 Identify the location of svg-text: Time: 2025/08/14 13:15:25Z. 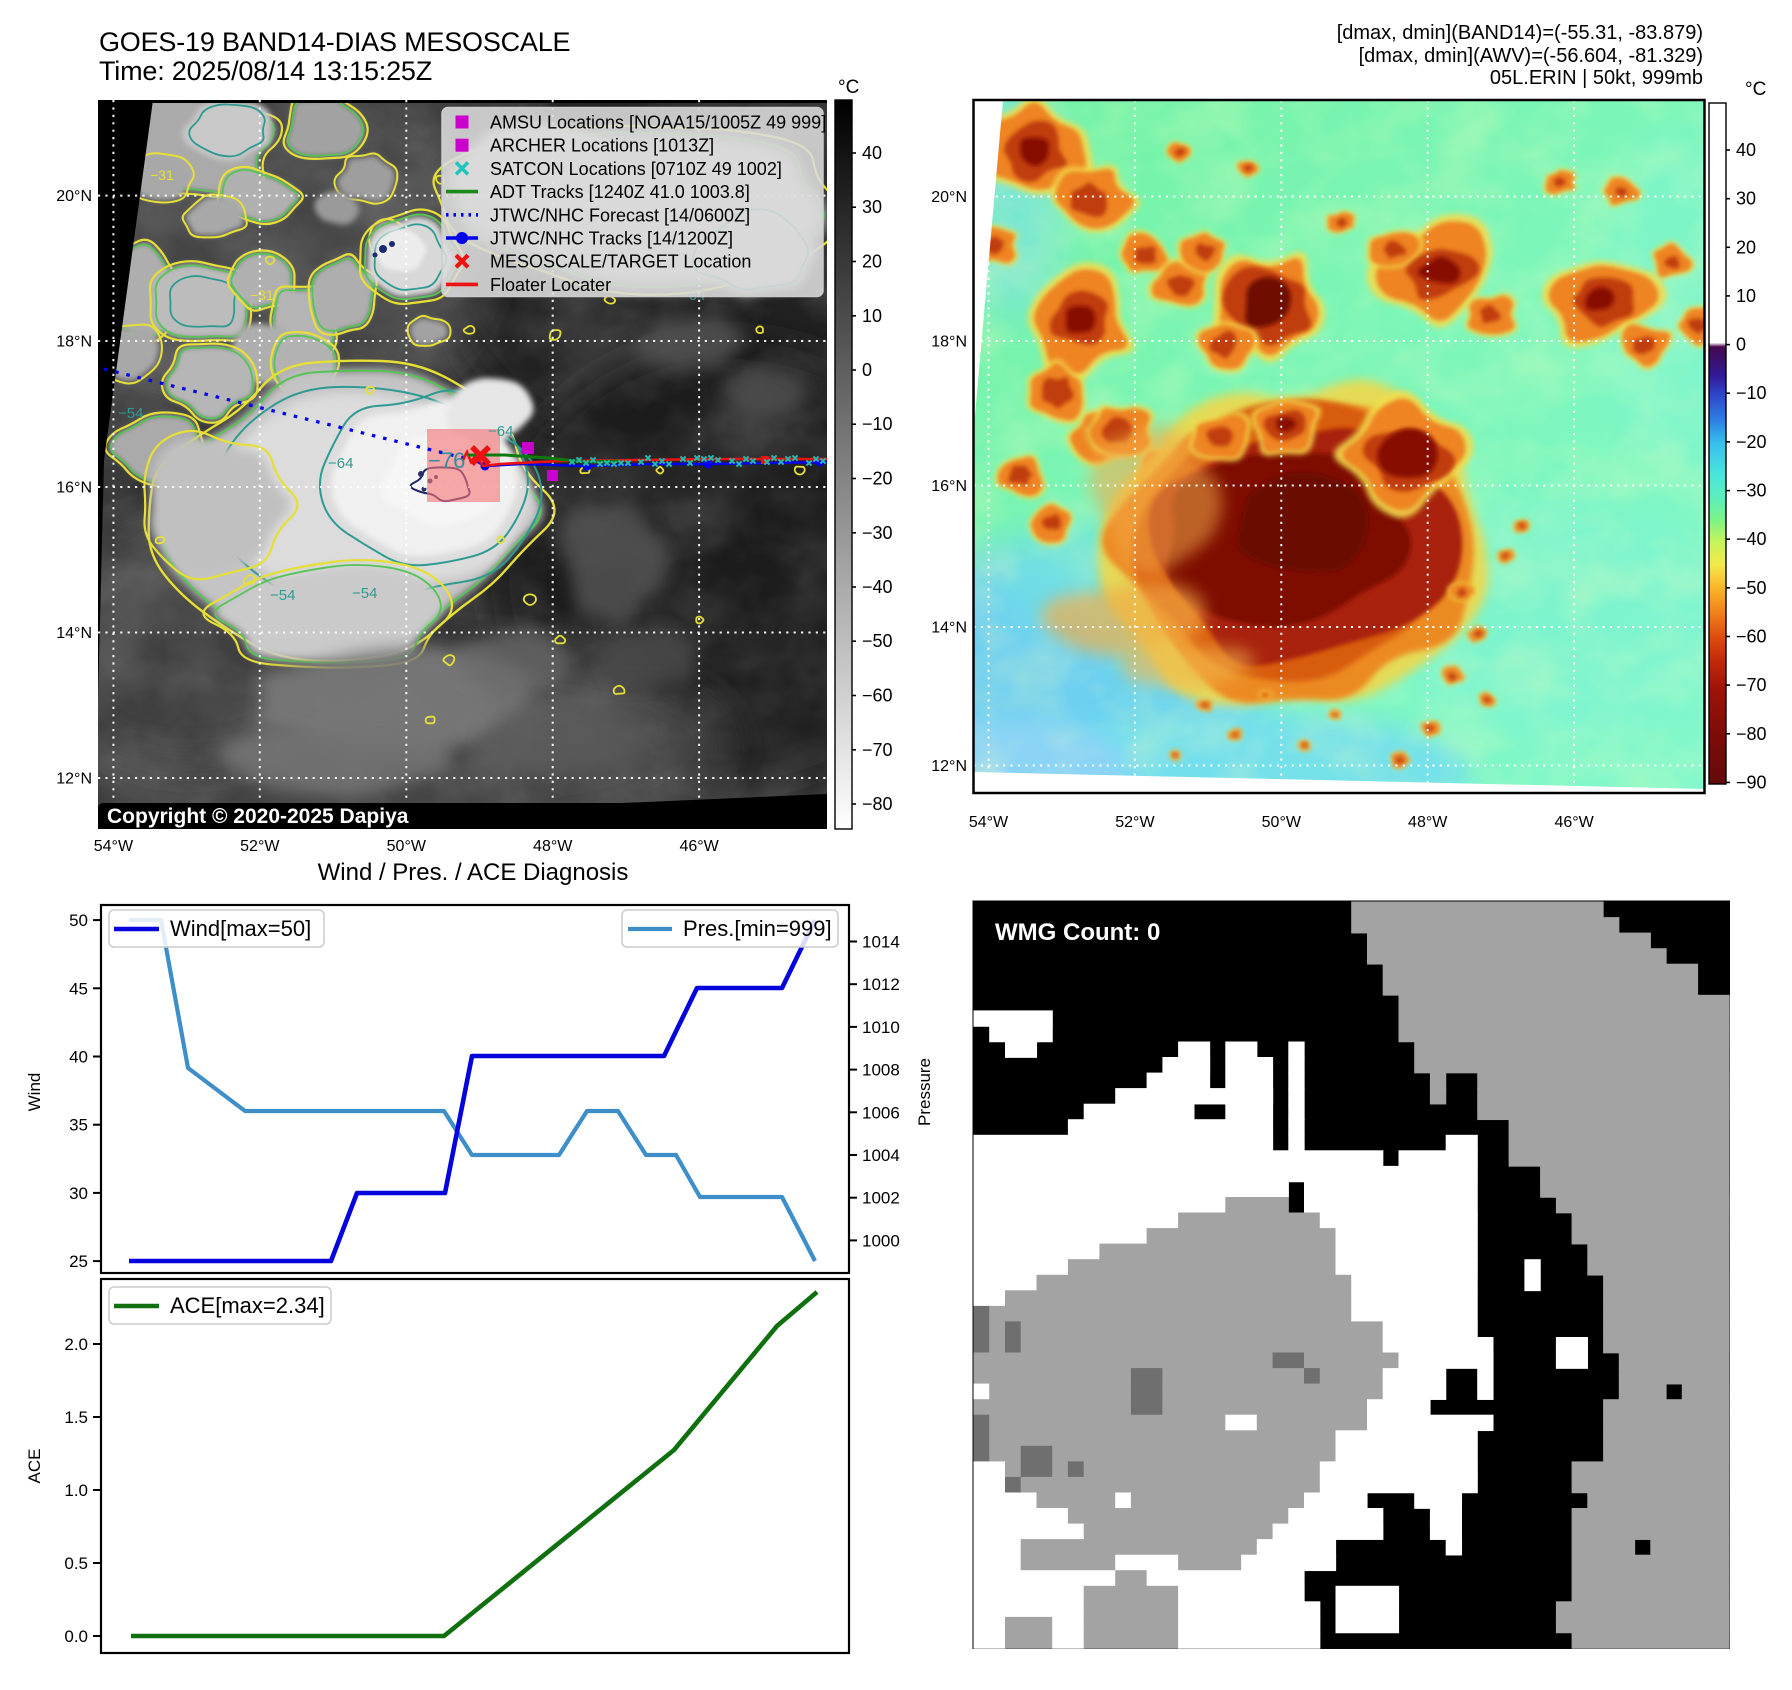
(265, 71).